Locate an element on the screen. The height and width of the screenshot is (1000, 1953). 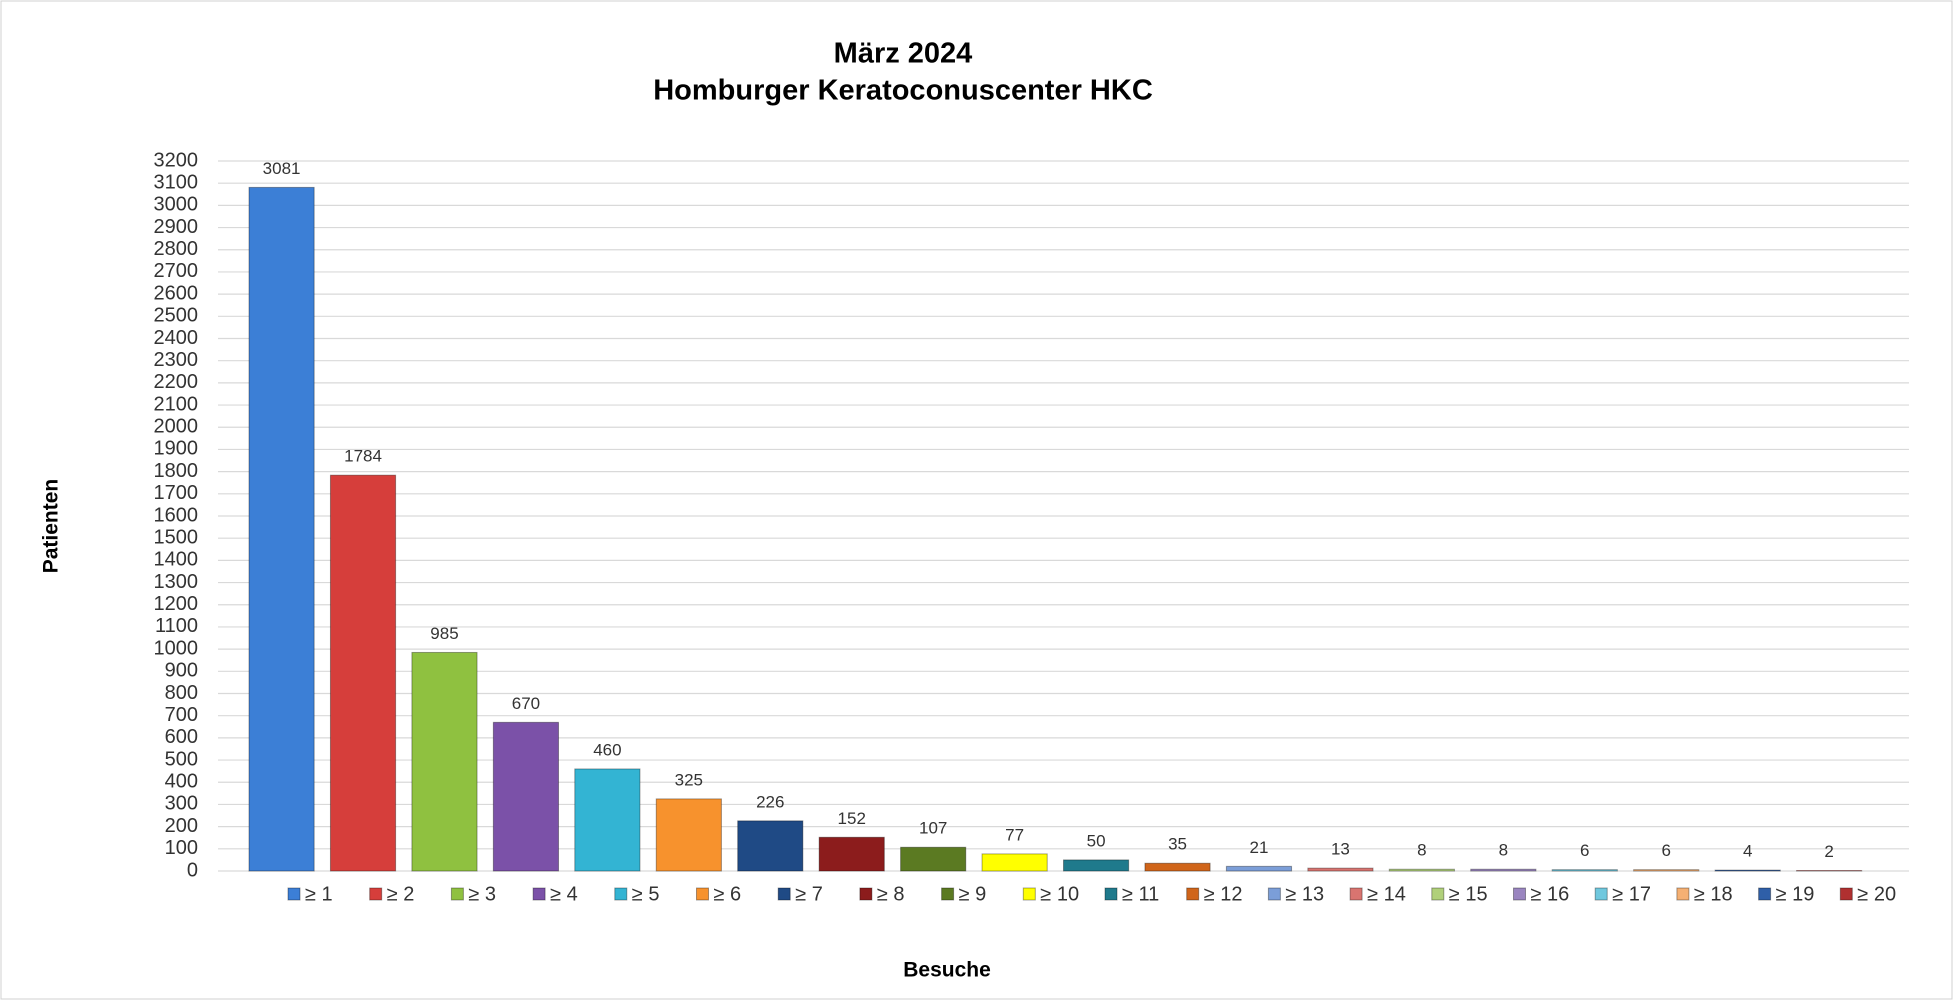
chart-title: Homburger Keratoconuscenter HKC is located at coordinates (903, 91).